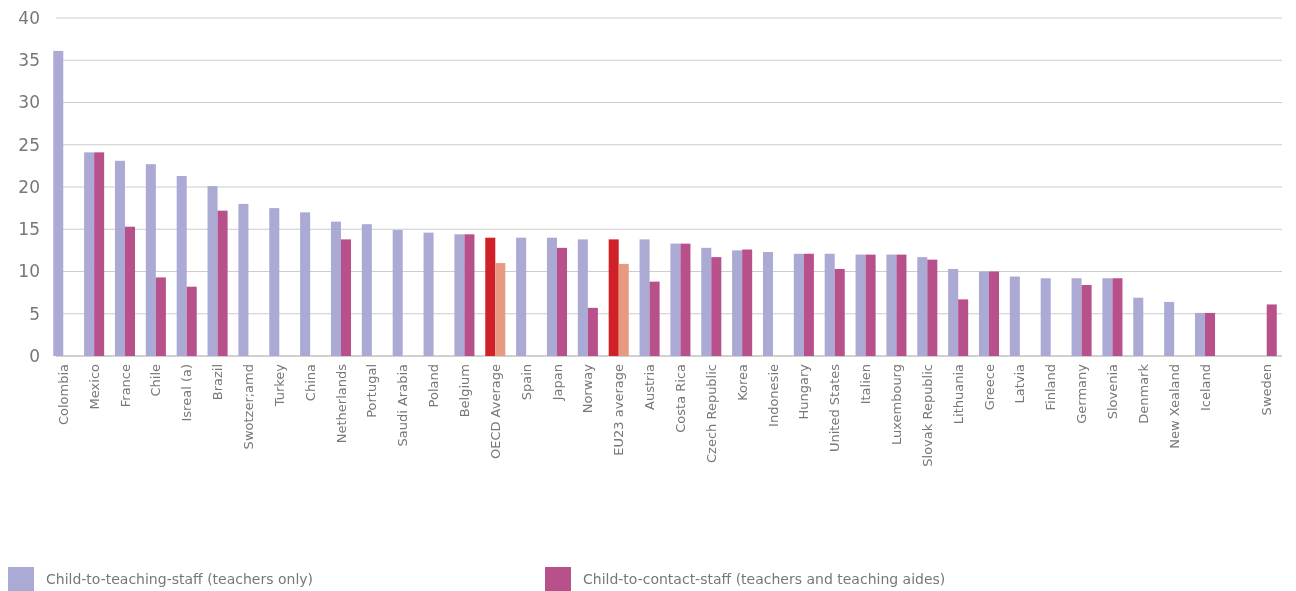 The width and height of the screenshot is (1296, 591). I want to click on x-tick-label: Hungary, so click(804, 391).